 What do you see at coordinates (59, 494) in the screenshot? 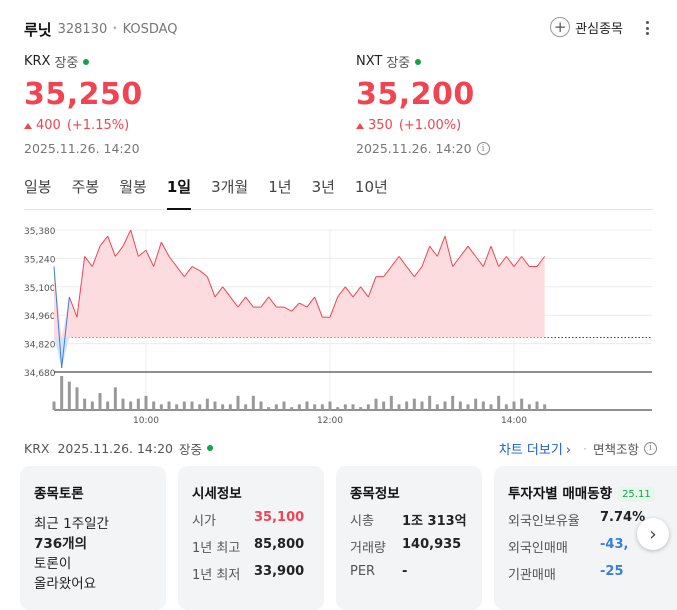
I see `card-title: 종목토론` at bounding box center [59, 494].